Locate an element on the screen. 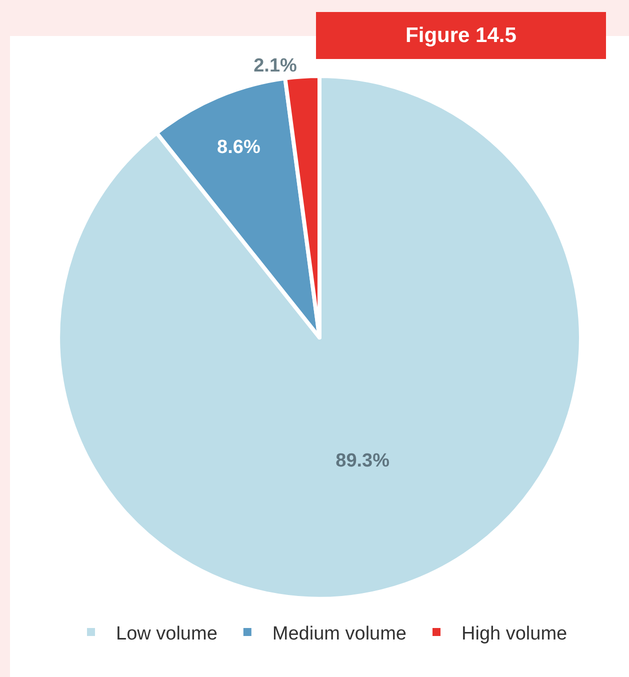  data-label: 2.1% is located at coordinates (276, 66).